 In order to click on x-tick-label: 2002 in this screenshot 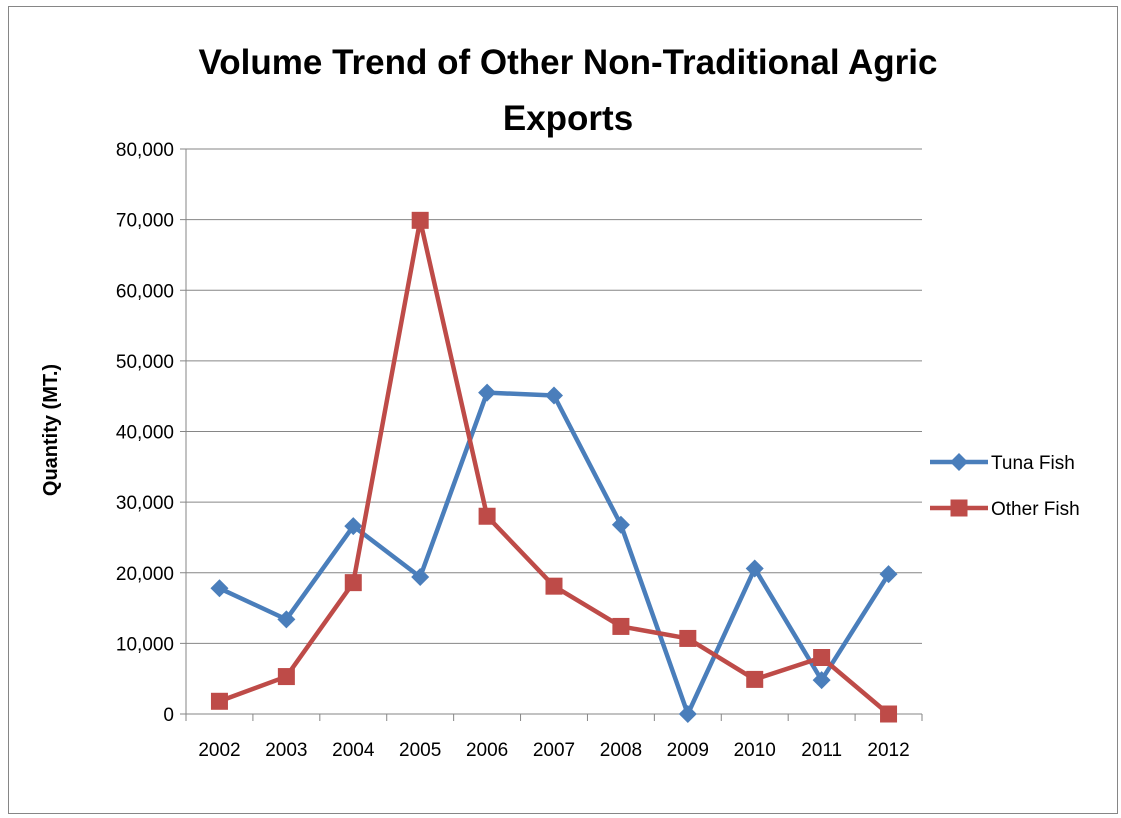, I will do `click(219, 750)`.